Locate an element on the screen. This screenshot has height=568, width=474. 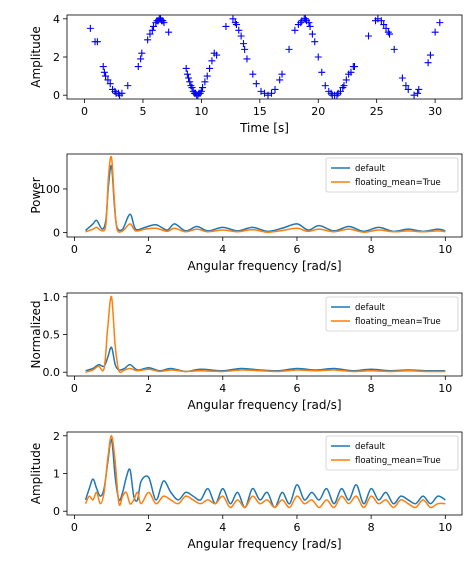
y-tick-label: 2 is located at coordinates (56, 57).